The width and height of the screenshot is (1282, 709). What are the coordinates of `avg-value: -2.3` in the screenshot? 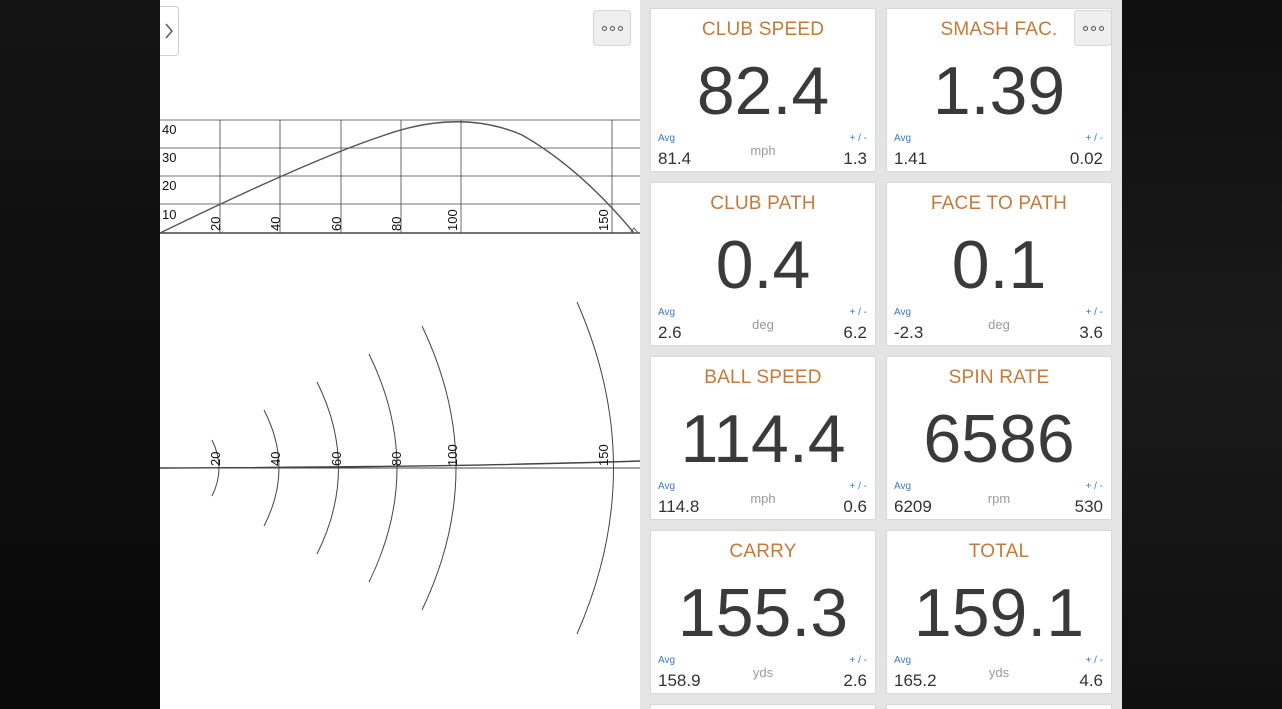 It's located at (909, 332).